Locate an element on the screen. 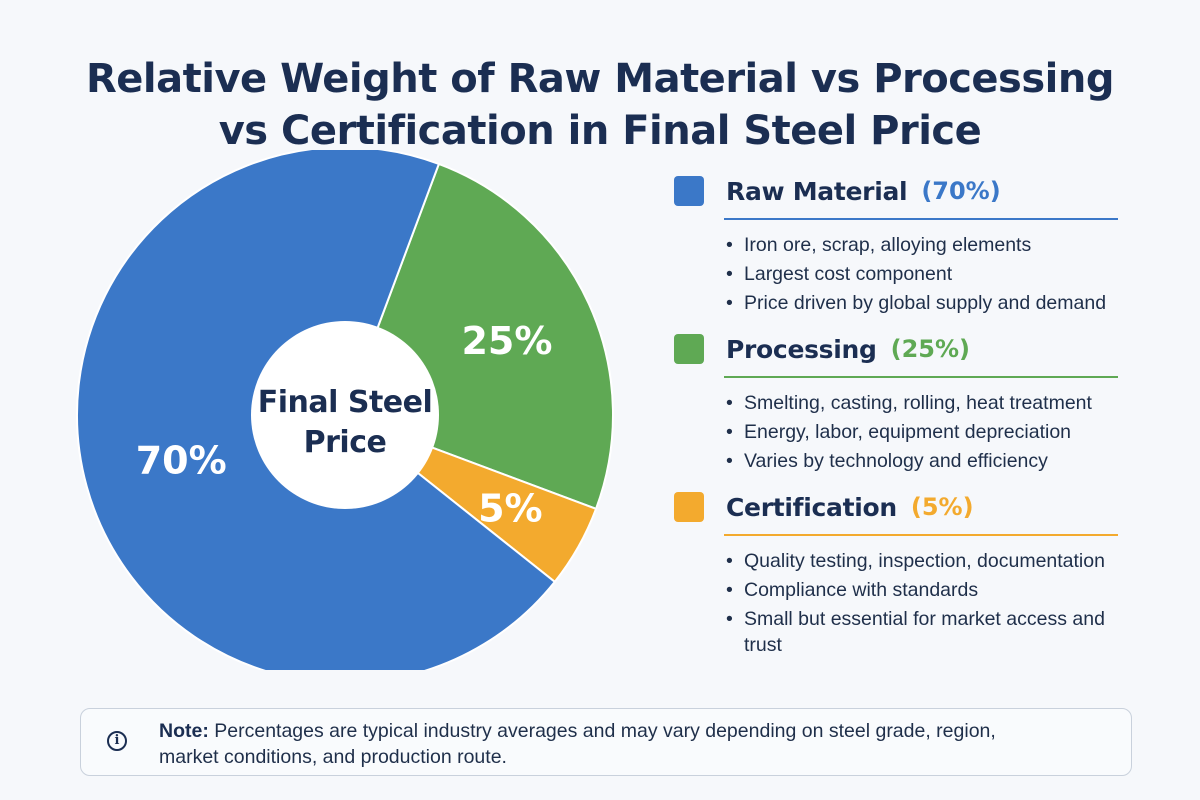 This screenshot has width=1200, height=800. legend-head: Processing (25%) is located at coordinates (909, 350).